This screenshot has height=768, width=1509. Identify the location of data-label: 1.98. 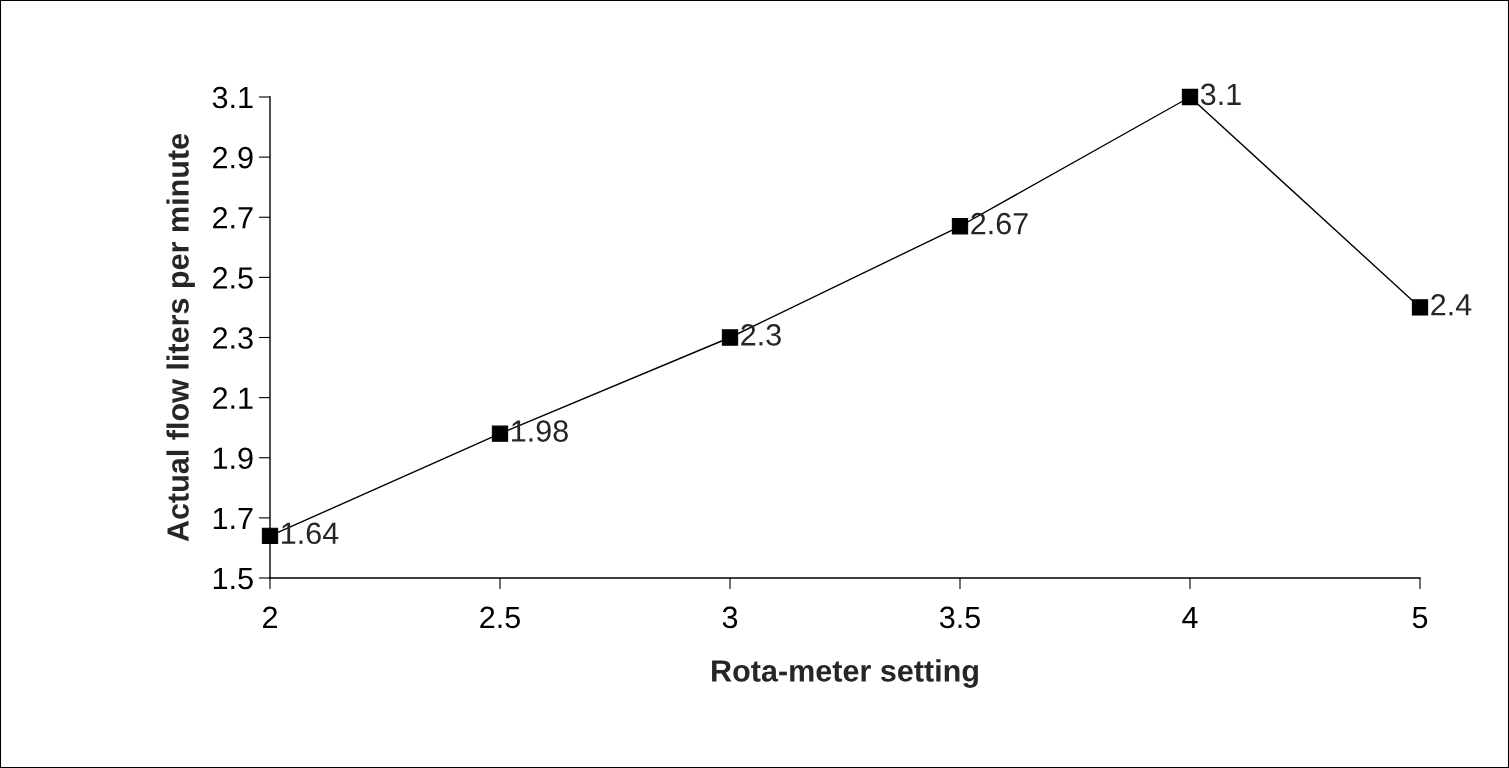
(540, 431).